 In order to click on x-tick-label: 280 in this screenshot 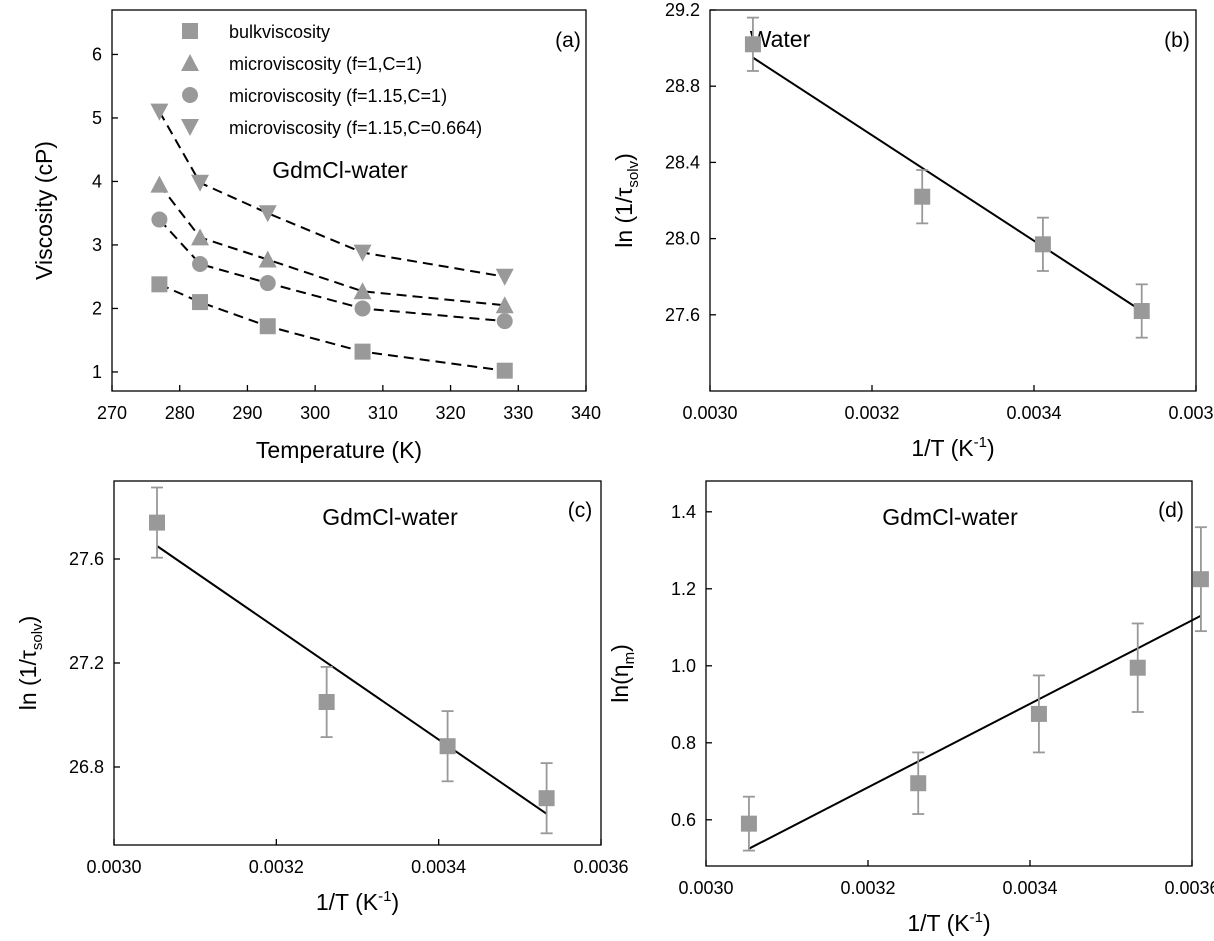, I will do `click(180, 413)`.